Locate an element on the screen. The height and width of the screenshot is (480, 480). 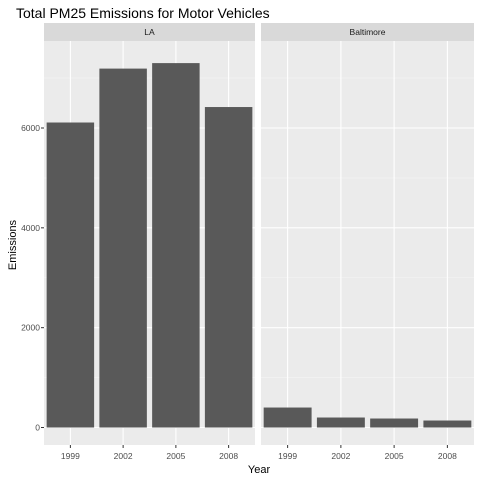
y-tick-label: 4000 is located at coordinates (30, 228).